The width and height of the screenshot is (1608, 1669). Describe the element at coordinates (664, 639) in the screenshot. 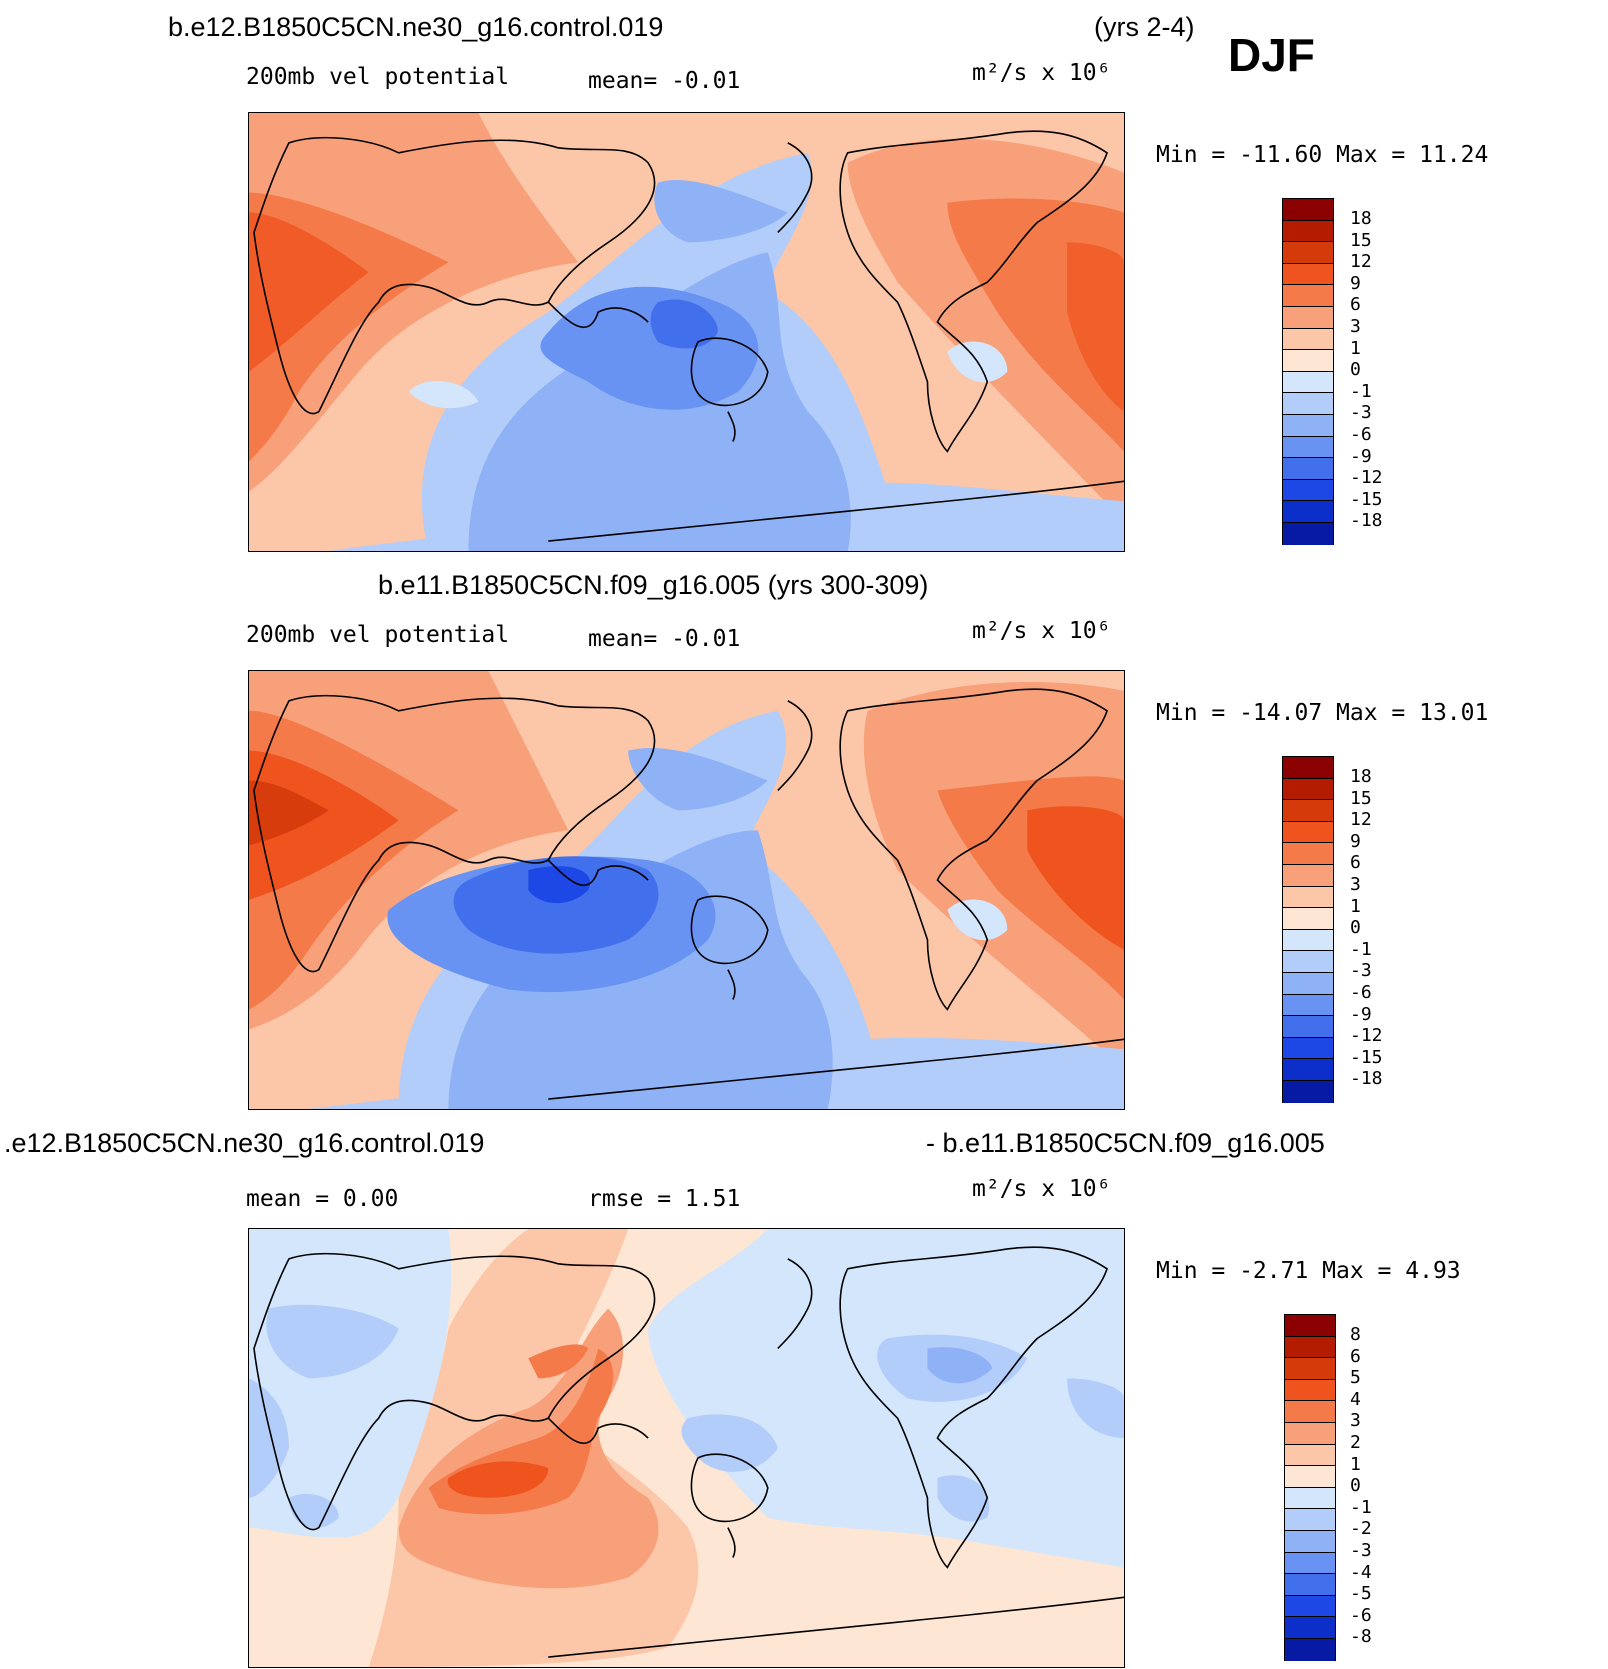

I see `panel2-mean: mean= -0.01` at that location.